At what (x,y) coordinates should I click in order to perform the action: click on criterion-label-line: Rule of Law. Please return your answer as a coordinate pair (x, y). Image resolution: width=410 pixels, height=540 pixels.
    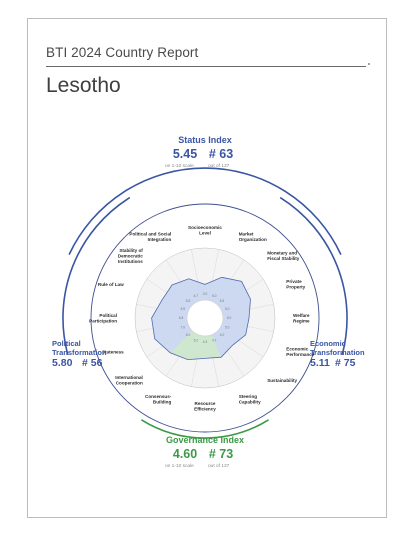
    Looking at the image, I should click on (111, 284).